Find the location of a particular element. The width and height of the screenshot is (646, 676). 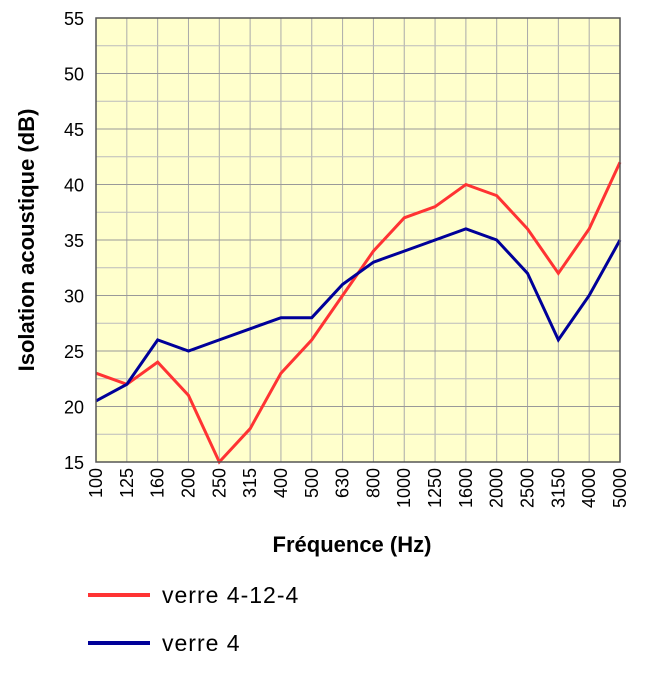

x-tick-label: 500 is located at coordinates (312, 483).